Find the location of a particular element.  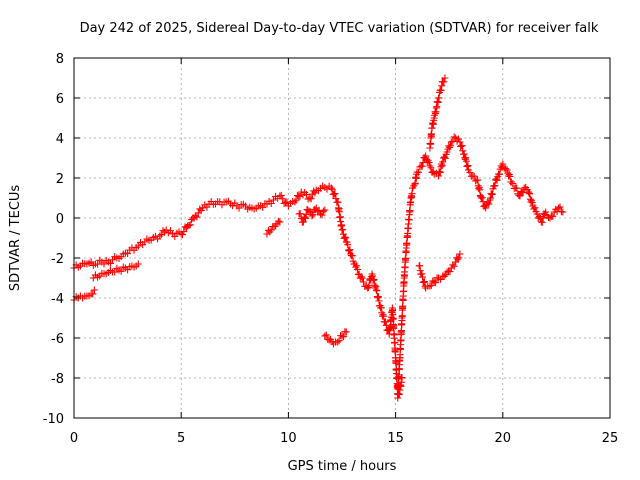

x-tick-label: 5 is located at coordinates (181, 438).